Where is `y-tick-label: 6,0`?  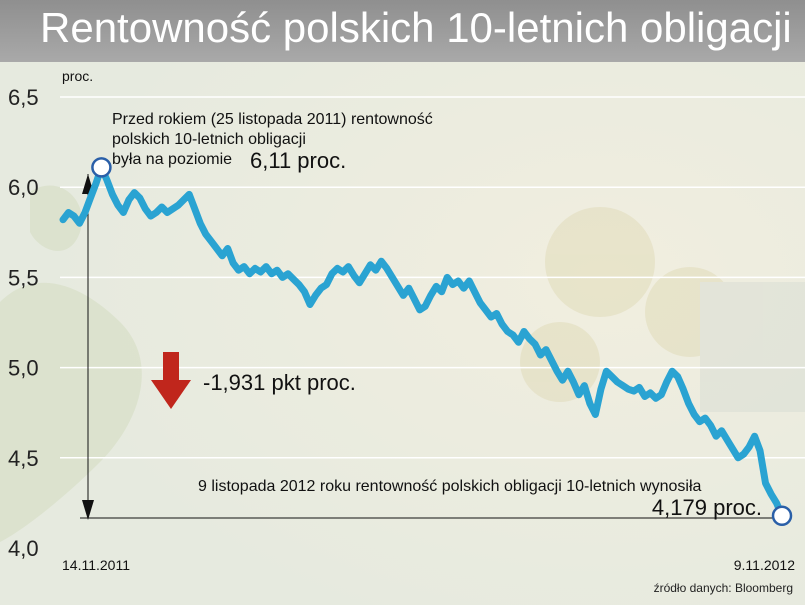
y-tick-label: 6,0 is located at coordinates (23, 187).